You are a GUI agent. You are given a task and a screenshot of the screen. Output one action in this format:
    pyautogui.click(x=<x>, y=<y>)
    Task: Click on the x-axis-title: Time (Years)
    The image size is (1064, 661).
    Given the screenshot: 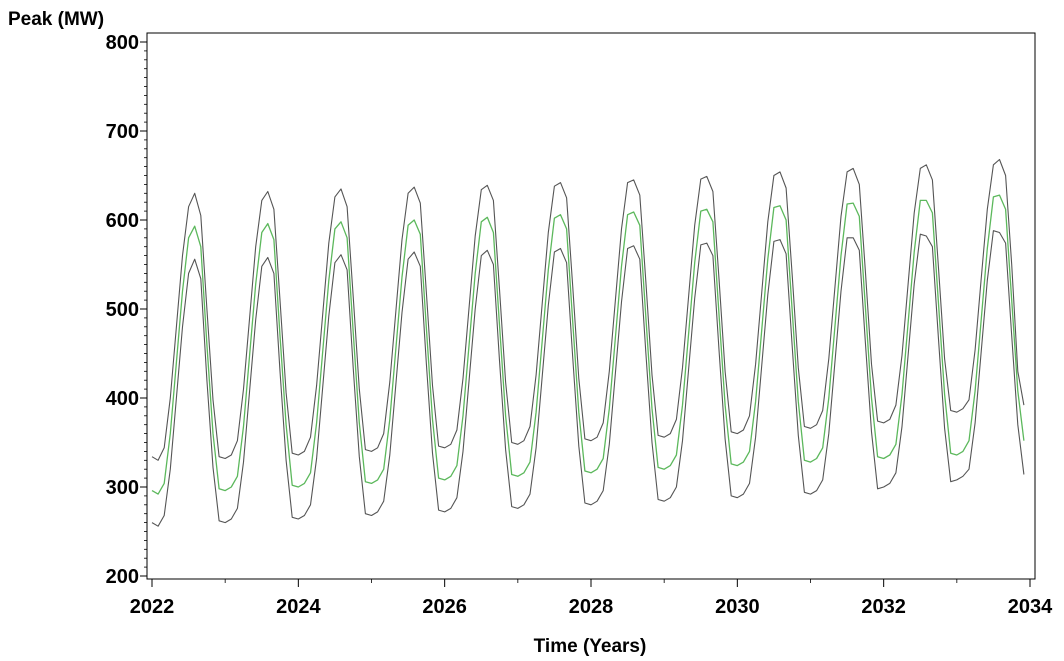 What is the action you would take?
    pyautogui.click(x=590, y=646)
    